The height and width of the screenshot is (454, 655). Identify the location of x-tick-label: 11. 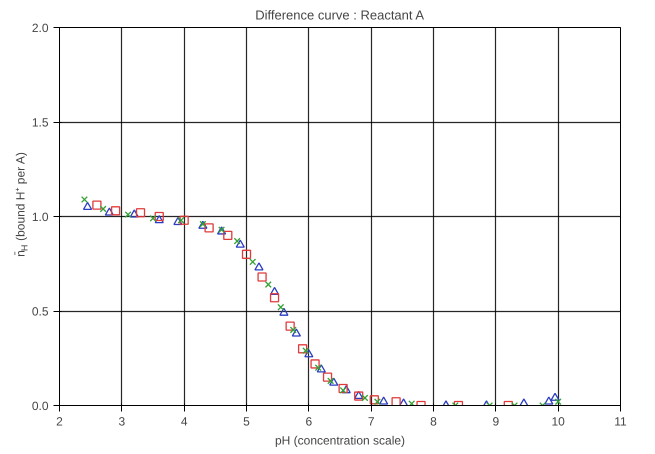
(621, 421).